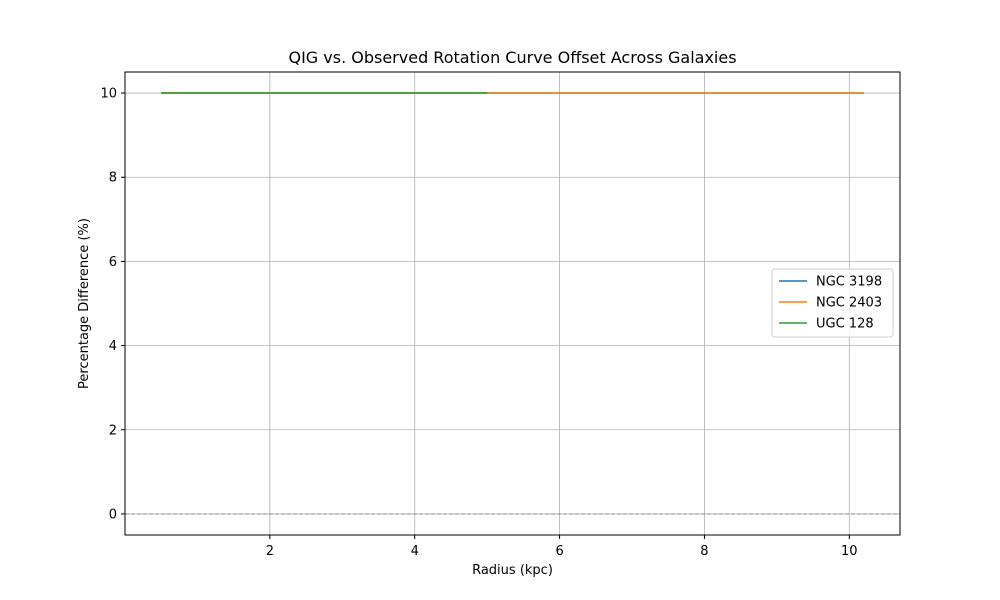 This screenshot has width=1000, height=600. What do you see at coordinates (113, 430) in the screenshot?
I see `y-tick-label: 2` at bounding box center [113, 430].